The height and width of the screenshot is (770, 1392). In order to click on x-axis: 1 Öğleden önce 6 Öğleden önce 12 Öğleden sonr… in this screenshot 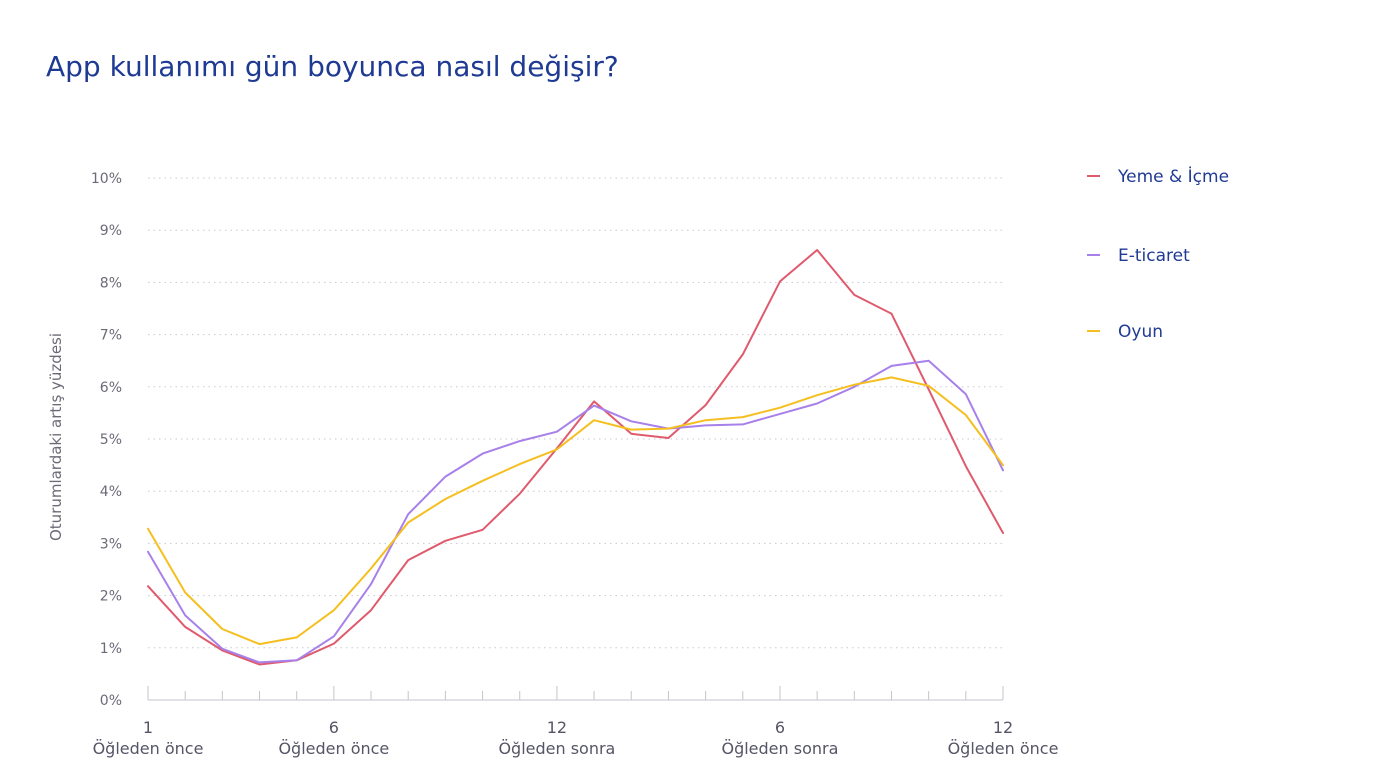, I will do `click(576, 722)`.